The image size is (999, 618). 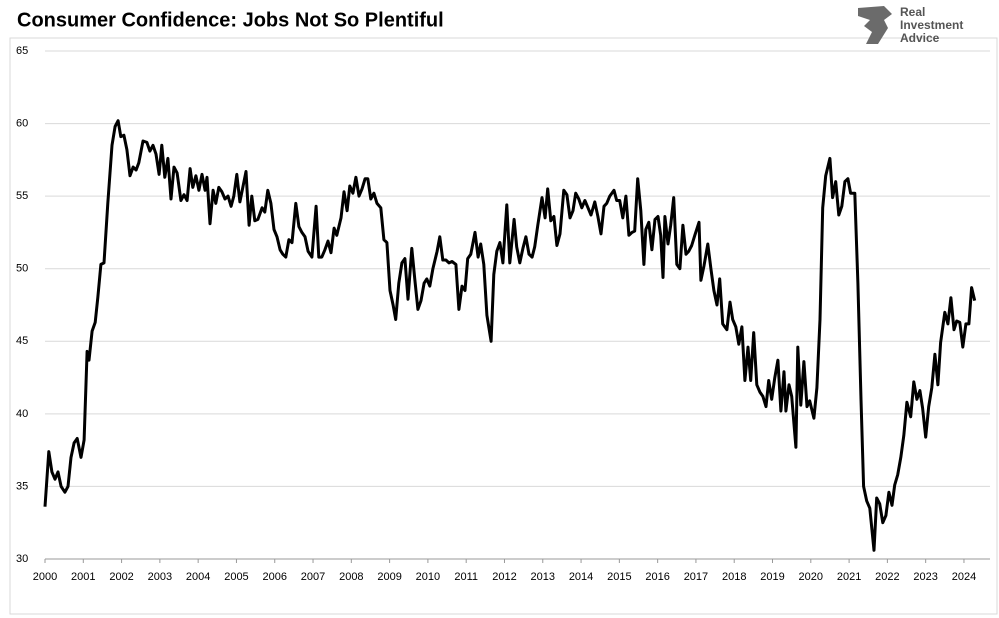 I want to click on x-tick-label: 2006, so click(x=274, y=577).